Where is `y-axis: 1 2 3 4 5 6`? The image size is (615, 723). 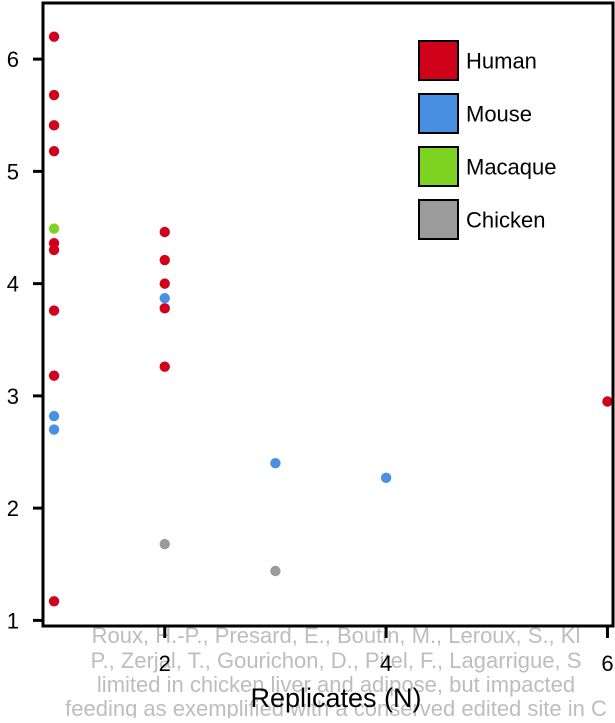
y-axis: 1 2 3 4 5 6 is located at coordinates (25, 340).